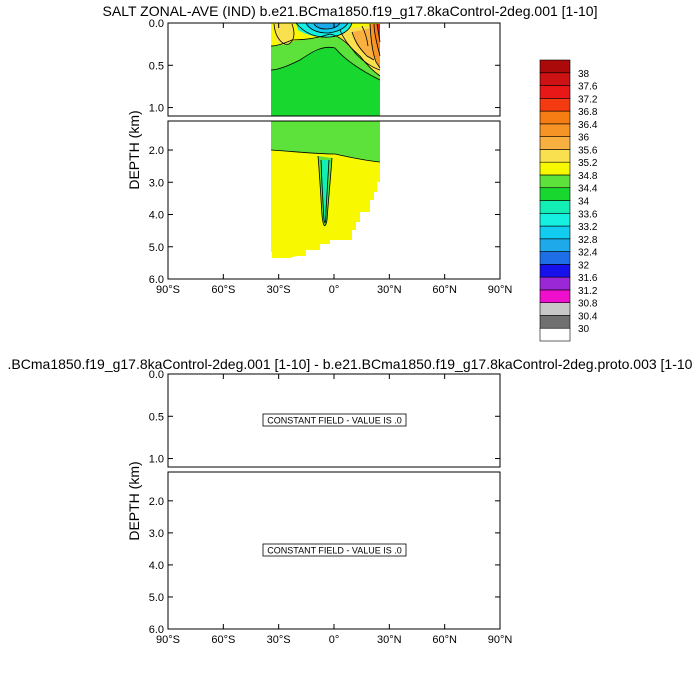 This screenshot has width=700, height=700. I want to click on colorbar-label: 32, so click(584, 265).